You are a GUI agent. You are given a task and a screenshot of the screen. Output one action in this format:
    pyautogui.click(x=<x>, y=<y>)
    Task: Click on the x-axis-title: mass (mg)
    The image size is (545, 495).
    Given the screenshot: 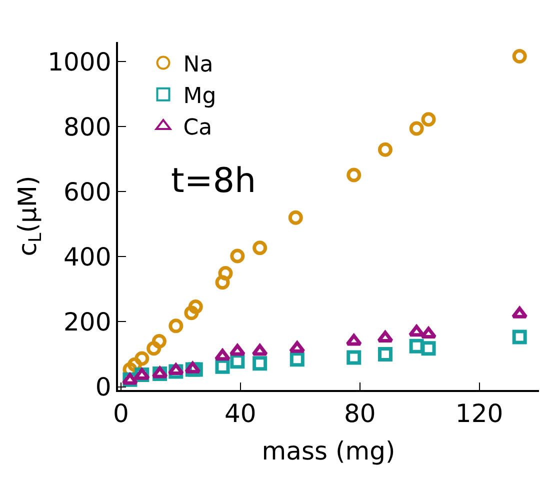 What is the action you would take?
    pyautogui.click(x=329, y=451)
    